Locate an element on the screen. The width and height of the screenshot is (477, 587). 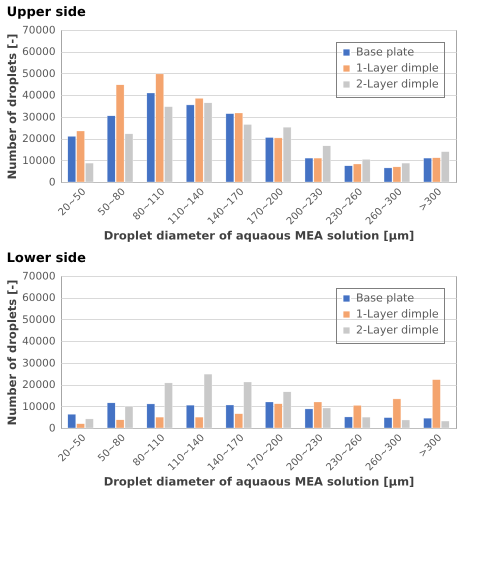
chart-title: Upper side is located at coordinates (46, 12).